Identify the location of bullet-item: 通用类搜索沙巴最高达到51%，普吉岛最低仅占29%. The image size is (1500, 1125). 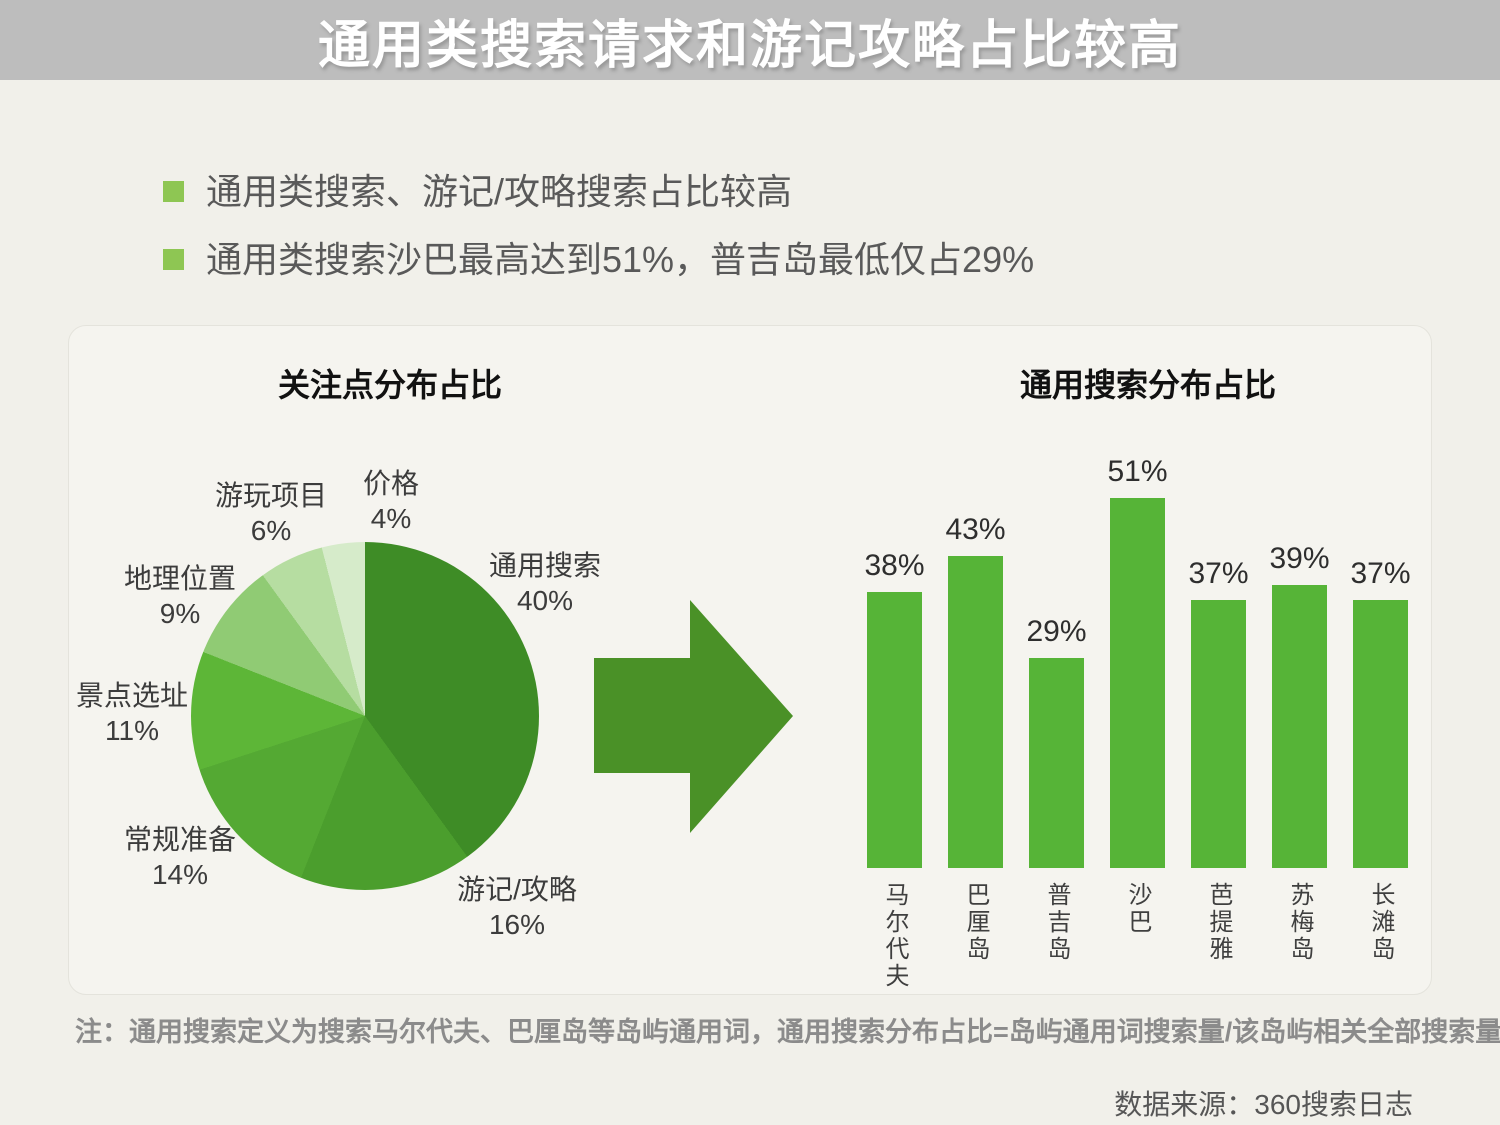
(598, 260).